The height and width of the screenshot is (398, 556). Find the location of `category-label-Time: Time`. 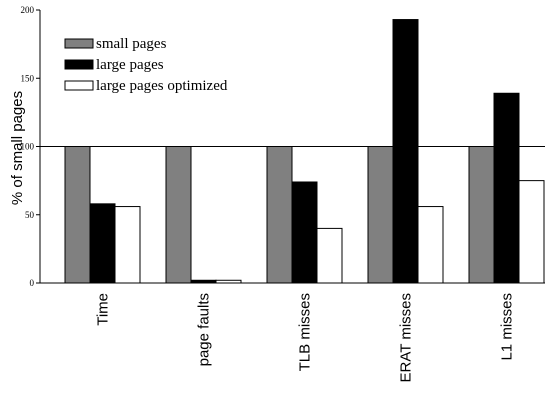

category-label-Time: Time is located at coordinates (103, 309).